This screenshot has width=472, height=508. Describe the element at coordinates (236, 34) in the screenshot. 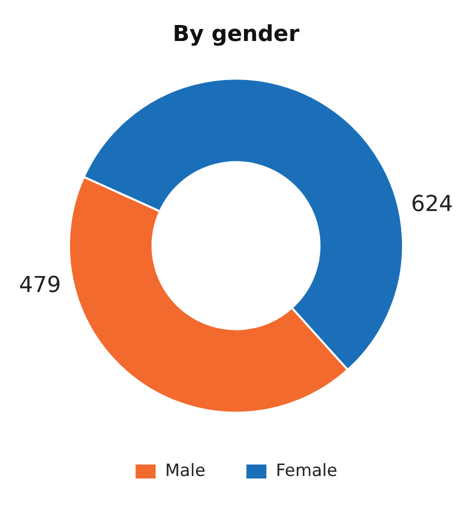

I see `chart-title: By gender` at that location.